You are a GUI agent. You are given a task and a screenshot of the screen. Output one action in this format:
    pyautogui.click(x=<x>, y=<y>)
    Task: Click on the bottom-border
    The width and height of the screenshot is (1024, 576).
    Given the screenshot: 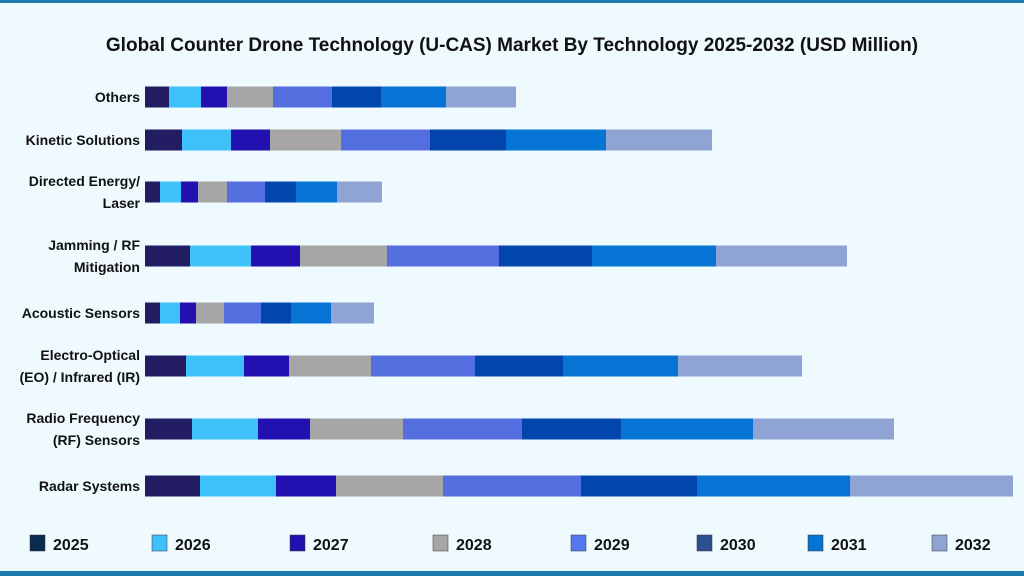 What is the action you would take?
    pyautogui.click(x=512, y=573)
    